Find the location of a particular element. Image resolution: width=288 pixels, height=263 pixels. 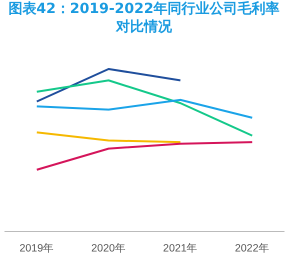

chart-title: 图表42：2019-2022年同行业公司毛利率对比情况 is located at coordinates (144, 18).